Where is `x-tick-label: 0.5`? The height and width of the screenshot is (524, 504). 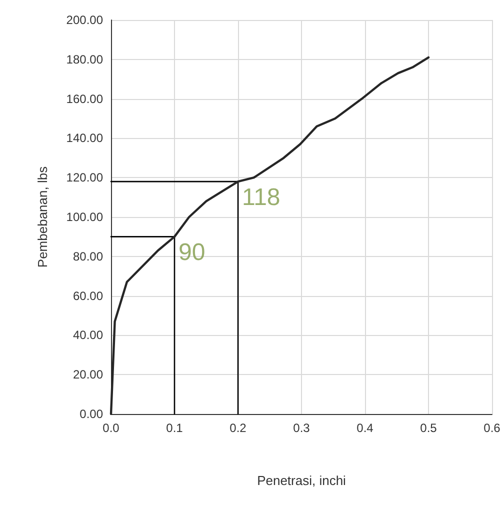 x-tick-label: 0.5 is located at coordinates (429, 428).